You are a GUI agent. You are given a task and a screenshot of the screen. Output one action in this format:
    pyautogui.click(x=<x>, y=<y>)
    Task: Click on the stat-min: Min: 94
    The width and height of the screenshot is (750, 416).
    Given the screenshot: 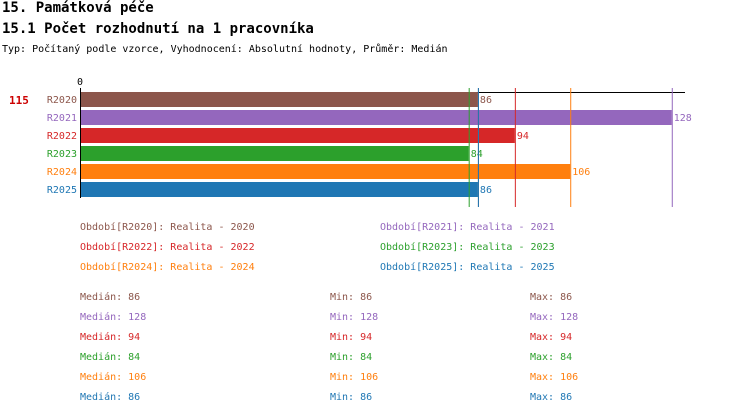 What is the action you would take?
    pyautogui.click(x=351, y=337)
    